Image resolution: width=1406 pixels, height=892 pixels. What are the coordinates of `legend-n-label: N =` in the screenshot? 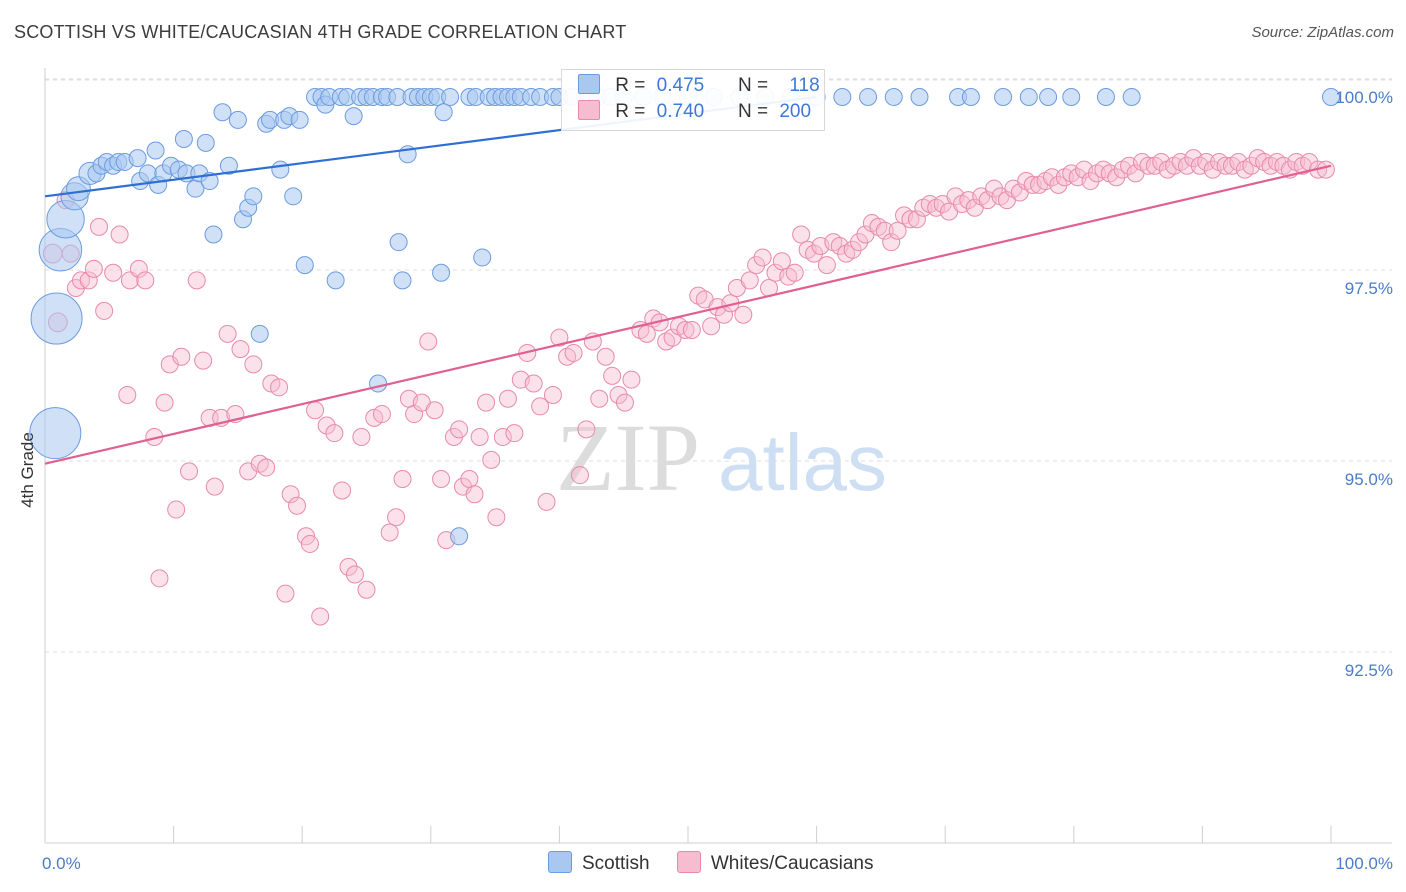 It's located at (753, 111).